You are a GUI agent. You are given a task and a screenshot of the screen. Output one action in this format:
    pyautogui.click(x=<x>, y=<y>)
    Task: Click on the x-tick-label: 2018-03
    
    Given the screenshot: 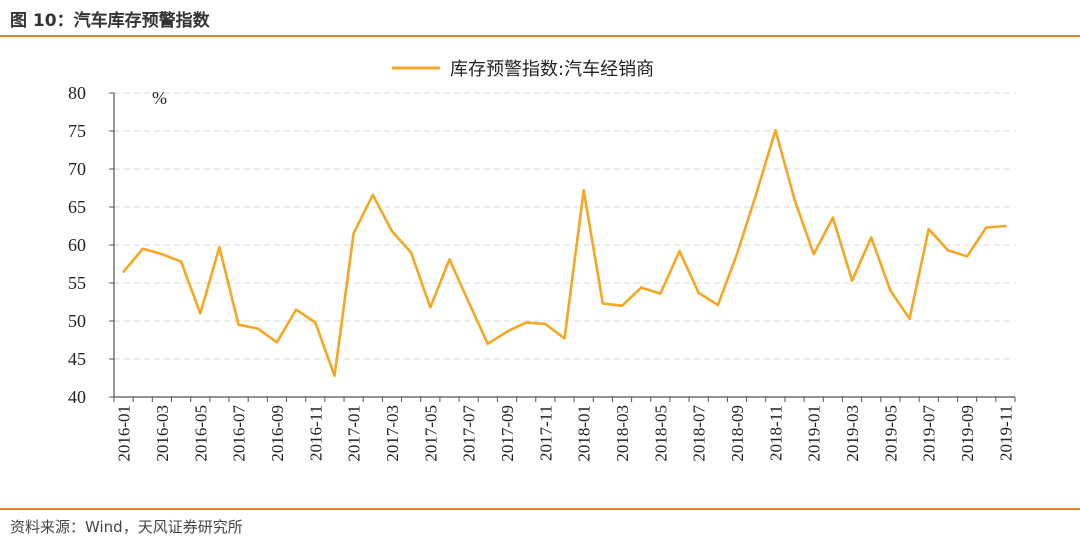 What is the action you would take?
    pyautogui.click(x=622, y=433)
    